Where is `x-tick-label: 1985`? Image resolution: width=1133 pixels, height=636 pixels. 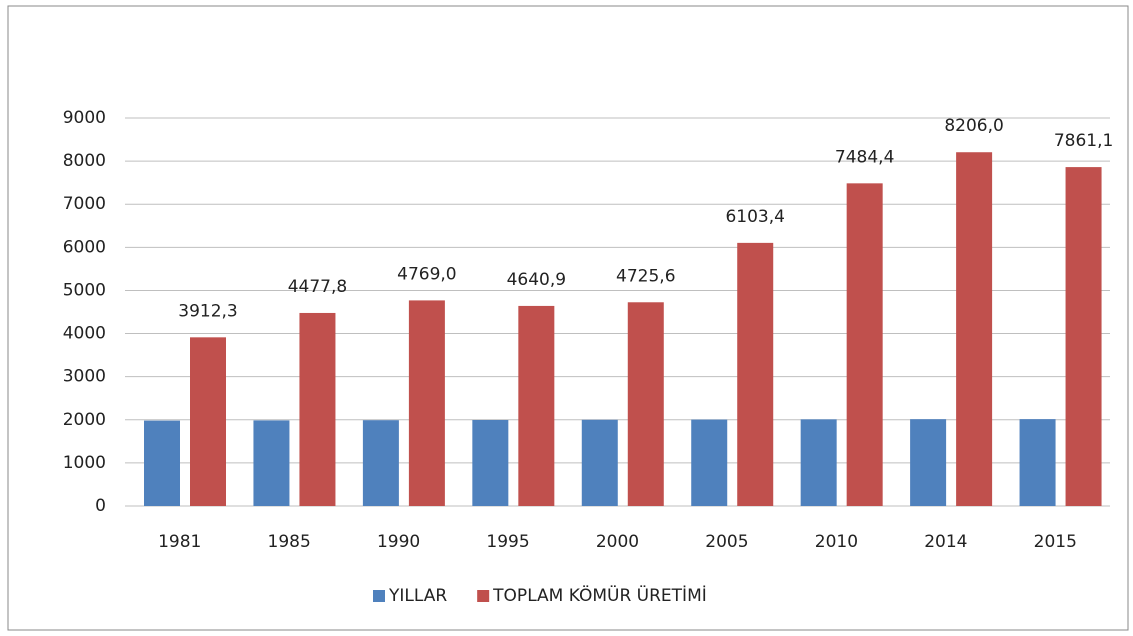 x-tick-label: 1985 is located at coordinates (289, 542).